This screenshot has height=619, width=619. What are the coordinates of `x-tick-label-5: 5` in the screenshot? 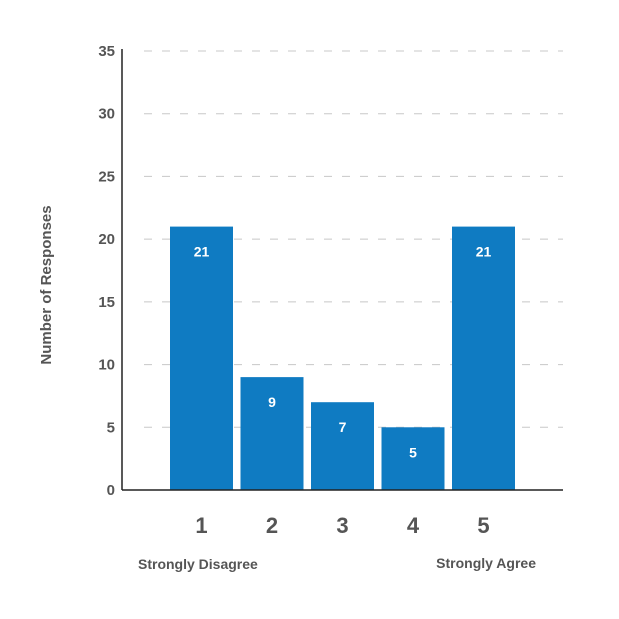 It's located at (483, 525).